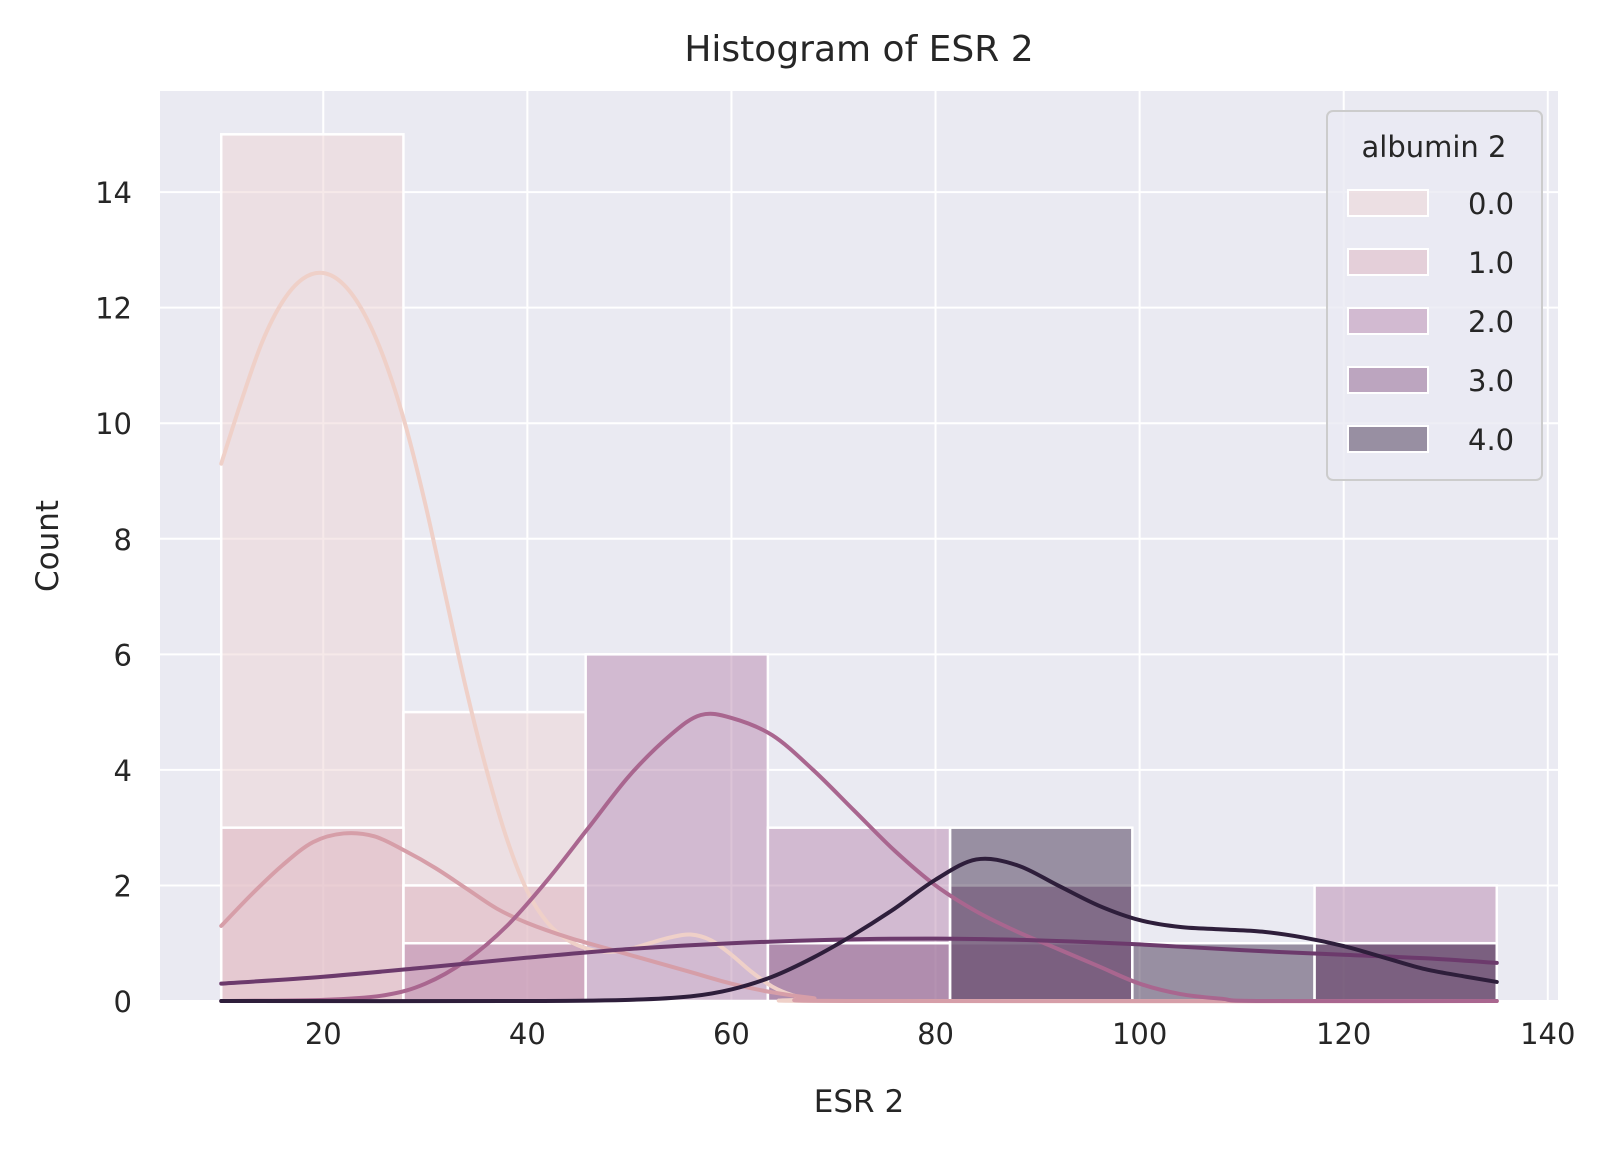 The image size is (1607, 1149). Describe the element at coordinates (1139, 1034) in the screenshot. I see `x-tick-label: 100` at that location.